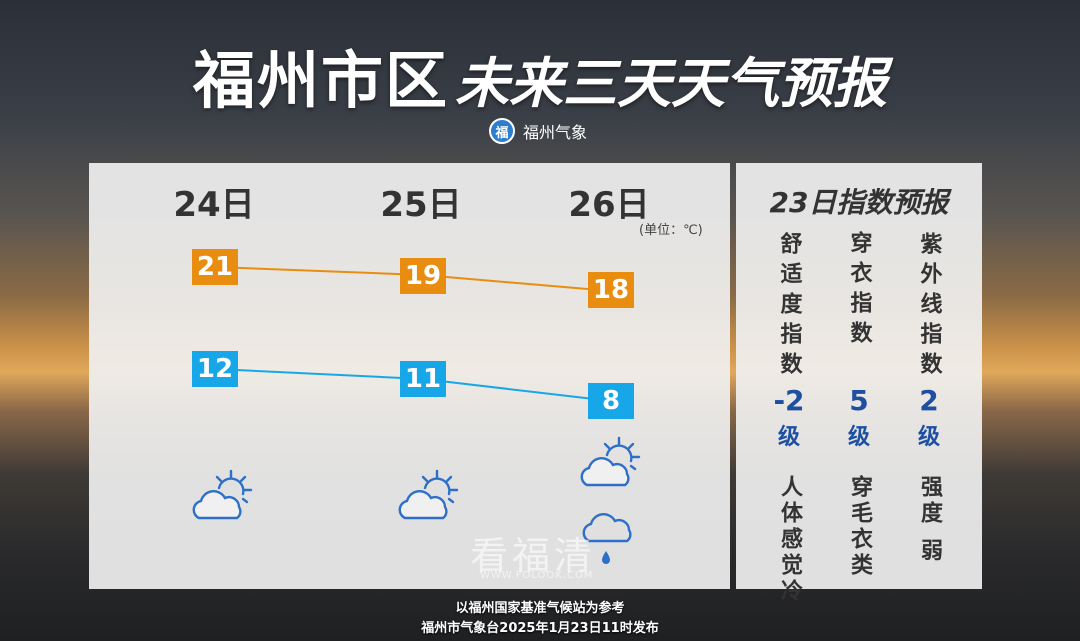 This screenshot has height=641, width=1080. Describe the element at coordinates (789, 540) in the screenshot. I see `index-desc: 人体感觉冷` at that location.